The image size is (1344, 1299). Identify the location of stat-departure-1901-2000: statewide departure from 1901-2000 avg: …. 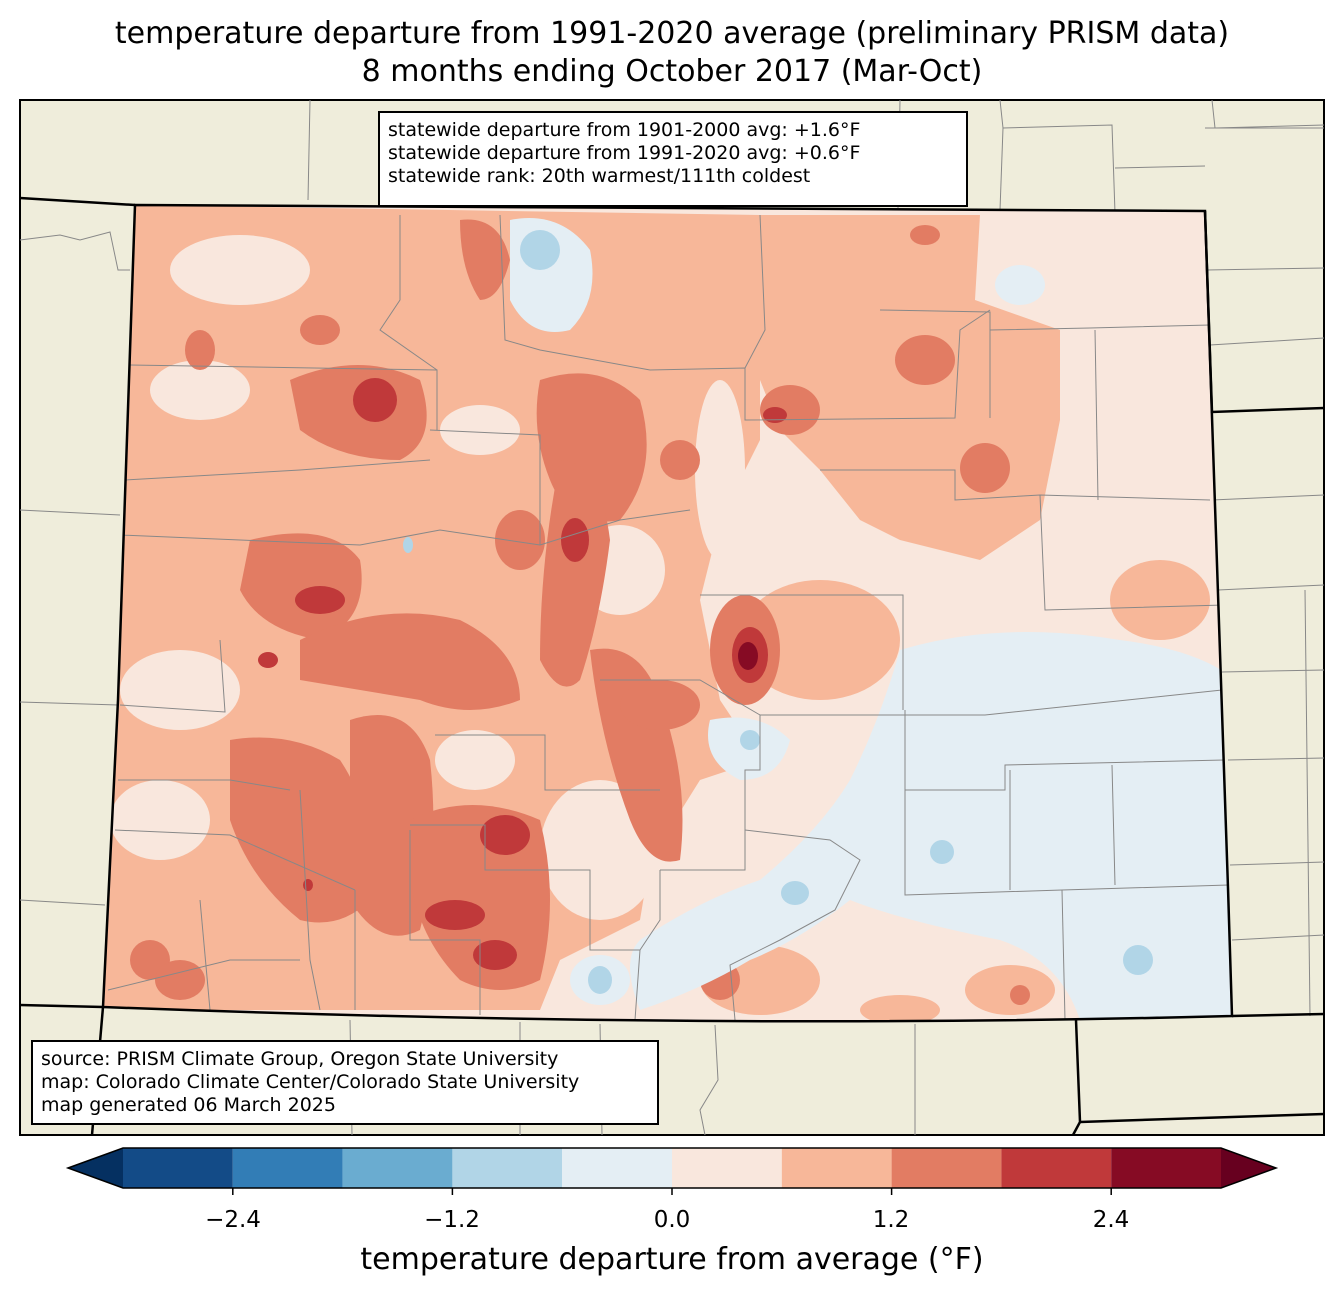
(624, 130).